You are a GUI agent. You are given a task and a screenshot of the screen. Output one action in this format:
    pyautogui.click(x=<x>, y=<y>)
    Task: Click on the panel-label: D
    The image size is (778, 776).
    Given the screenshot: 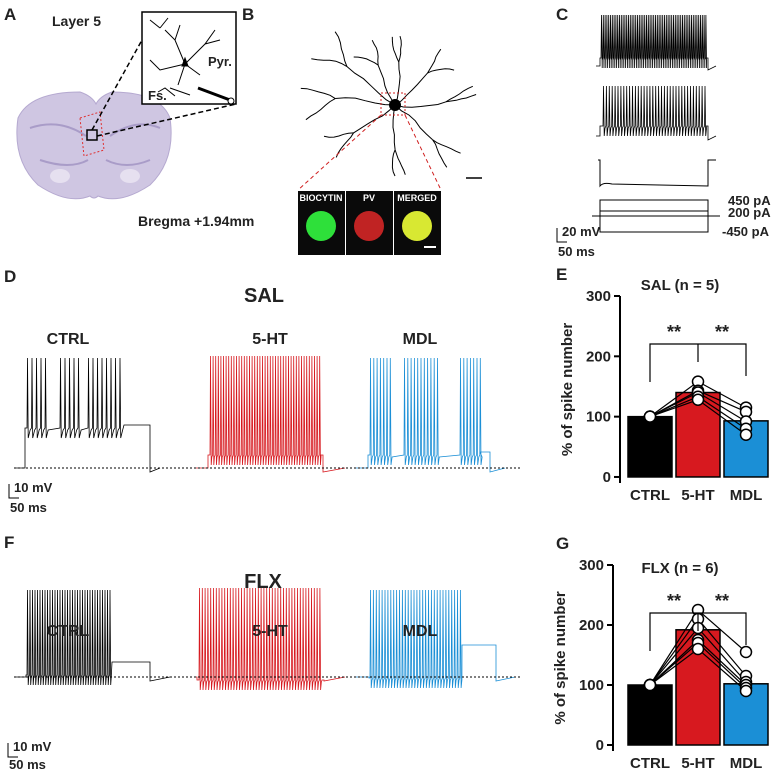 What is the action you would take?
    pyautogui.click(x=10, y=276)
    